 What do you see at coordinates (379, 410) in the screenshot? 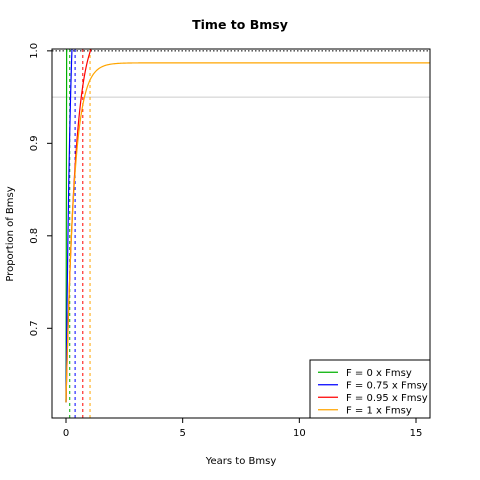
I see `legend-label-3: F = 1 x Fmsy` at bounding box center [379, 410].